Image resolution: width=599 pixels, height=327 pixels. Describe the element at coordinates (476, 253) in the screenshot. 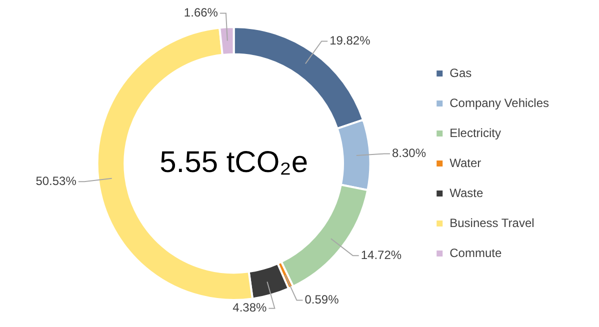

I see `legend-label: Commute` at that location.